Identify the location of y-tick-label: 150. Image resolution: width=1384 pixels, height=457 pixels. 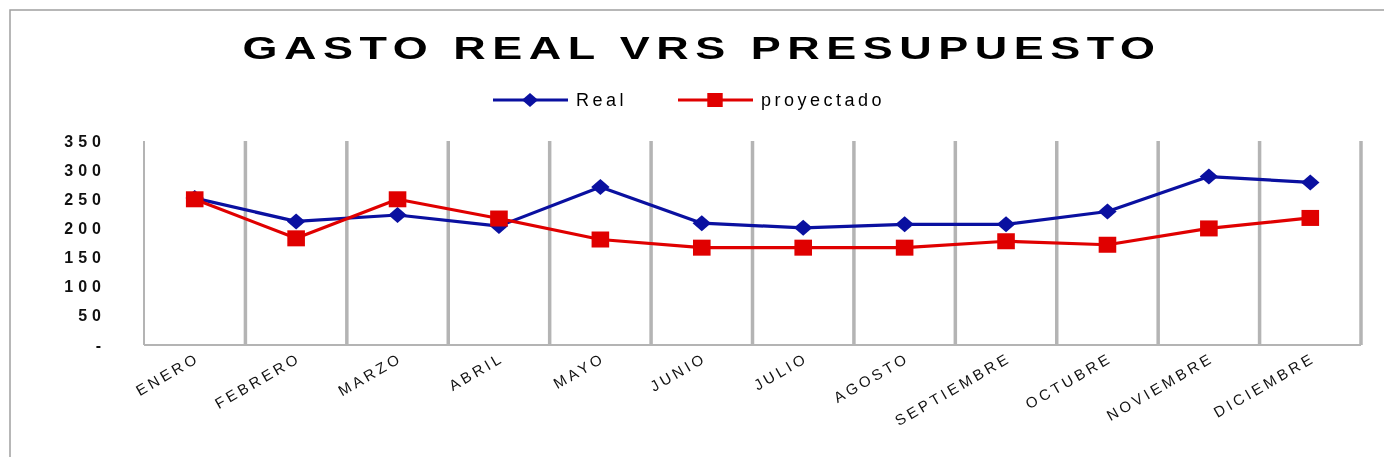
(85, 258).